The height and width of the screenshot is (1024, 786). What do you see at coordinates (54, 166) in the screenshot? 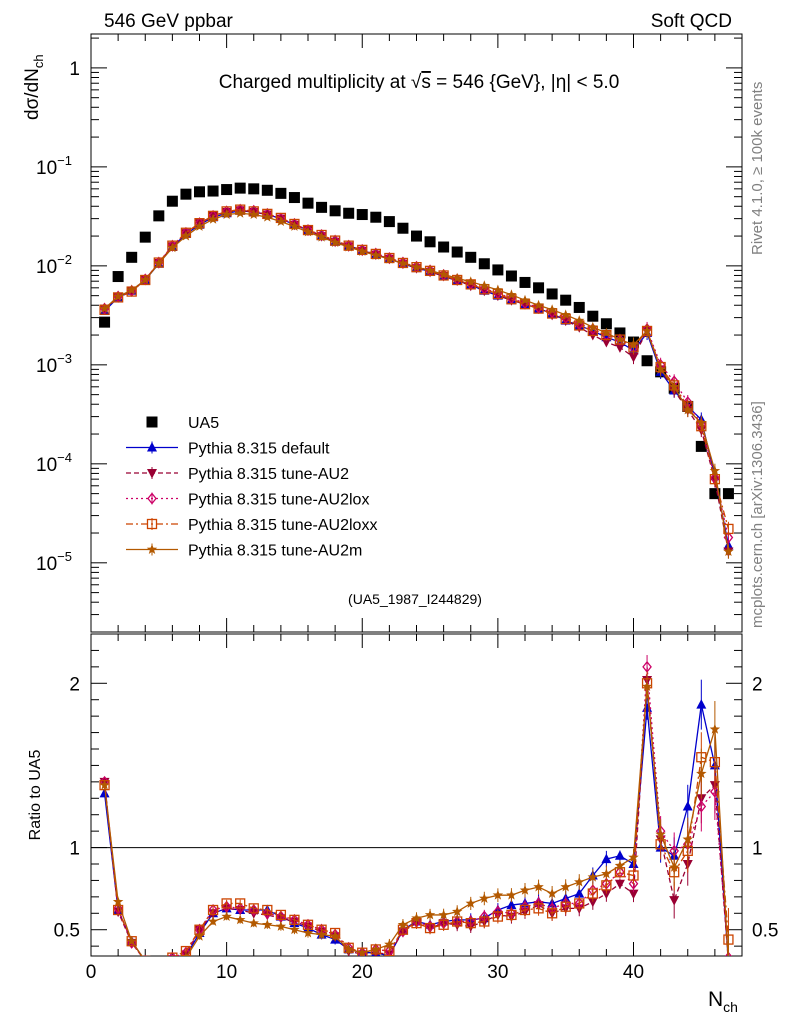
I see `y-tick-label: 10⁻¹` at bounding box center [54, 166].